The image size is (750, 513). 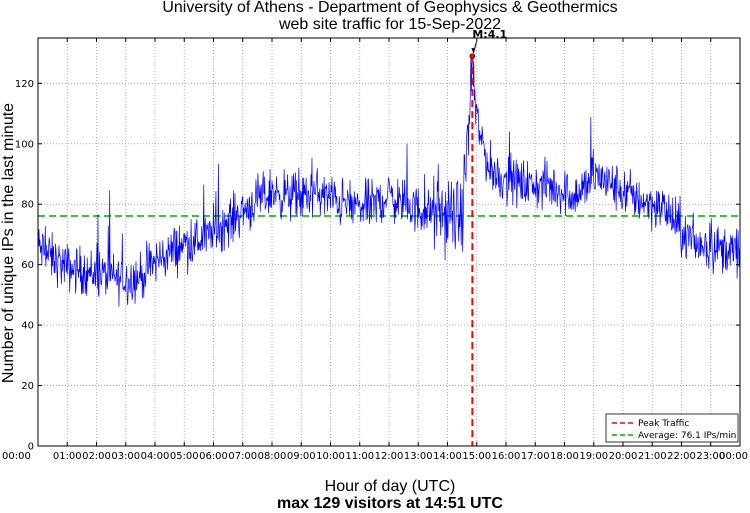 What do you see at coordinates (27, 265) in the screenshot?
I see `y-tick-label: 60` at bounding box center [27, 265].